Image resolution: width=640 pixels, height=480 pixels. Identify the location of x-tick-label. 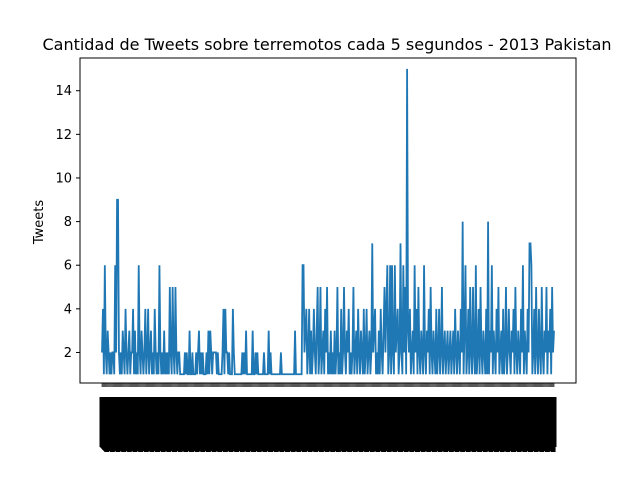
(554, 422).